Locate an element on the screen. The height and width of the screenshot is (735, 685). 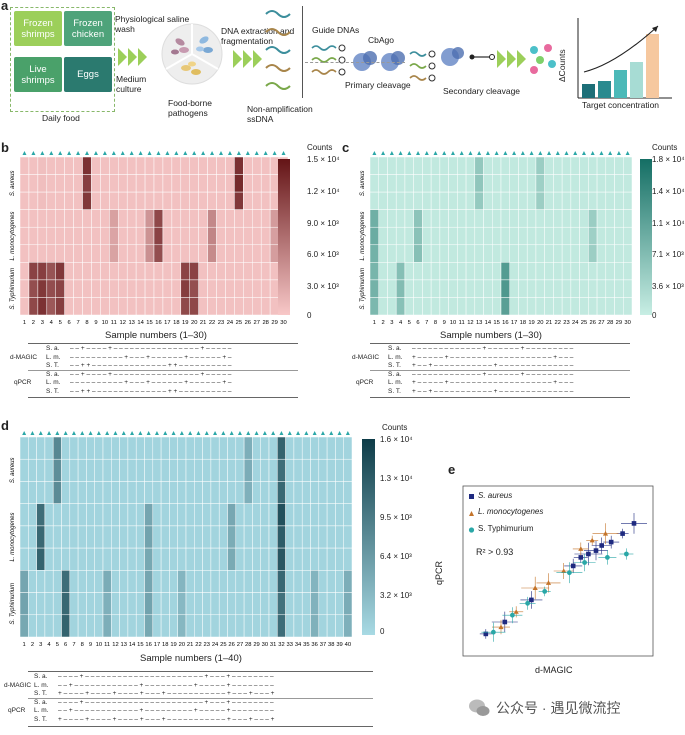
sample-tick-label: 29 is located at coordinates (256, 645).